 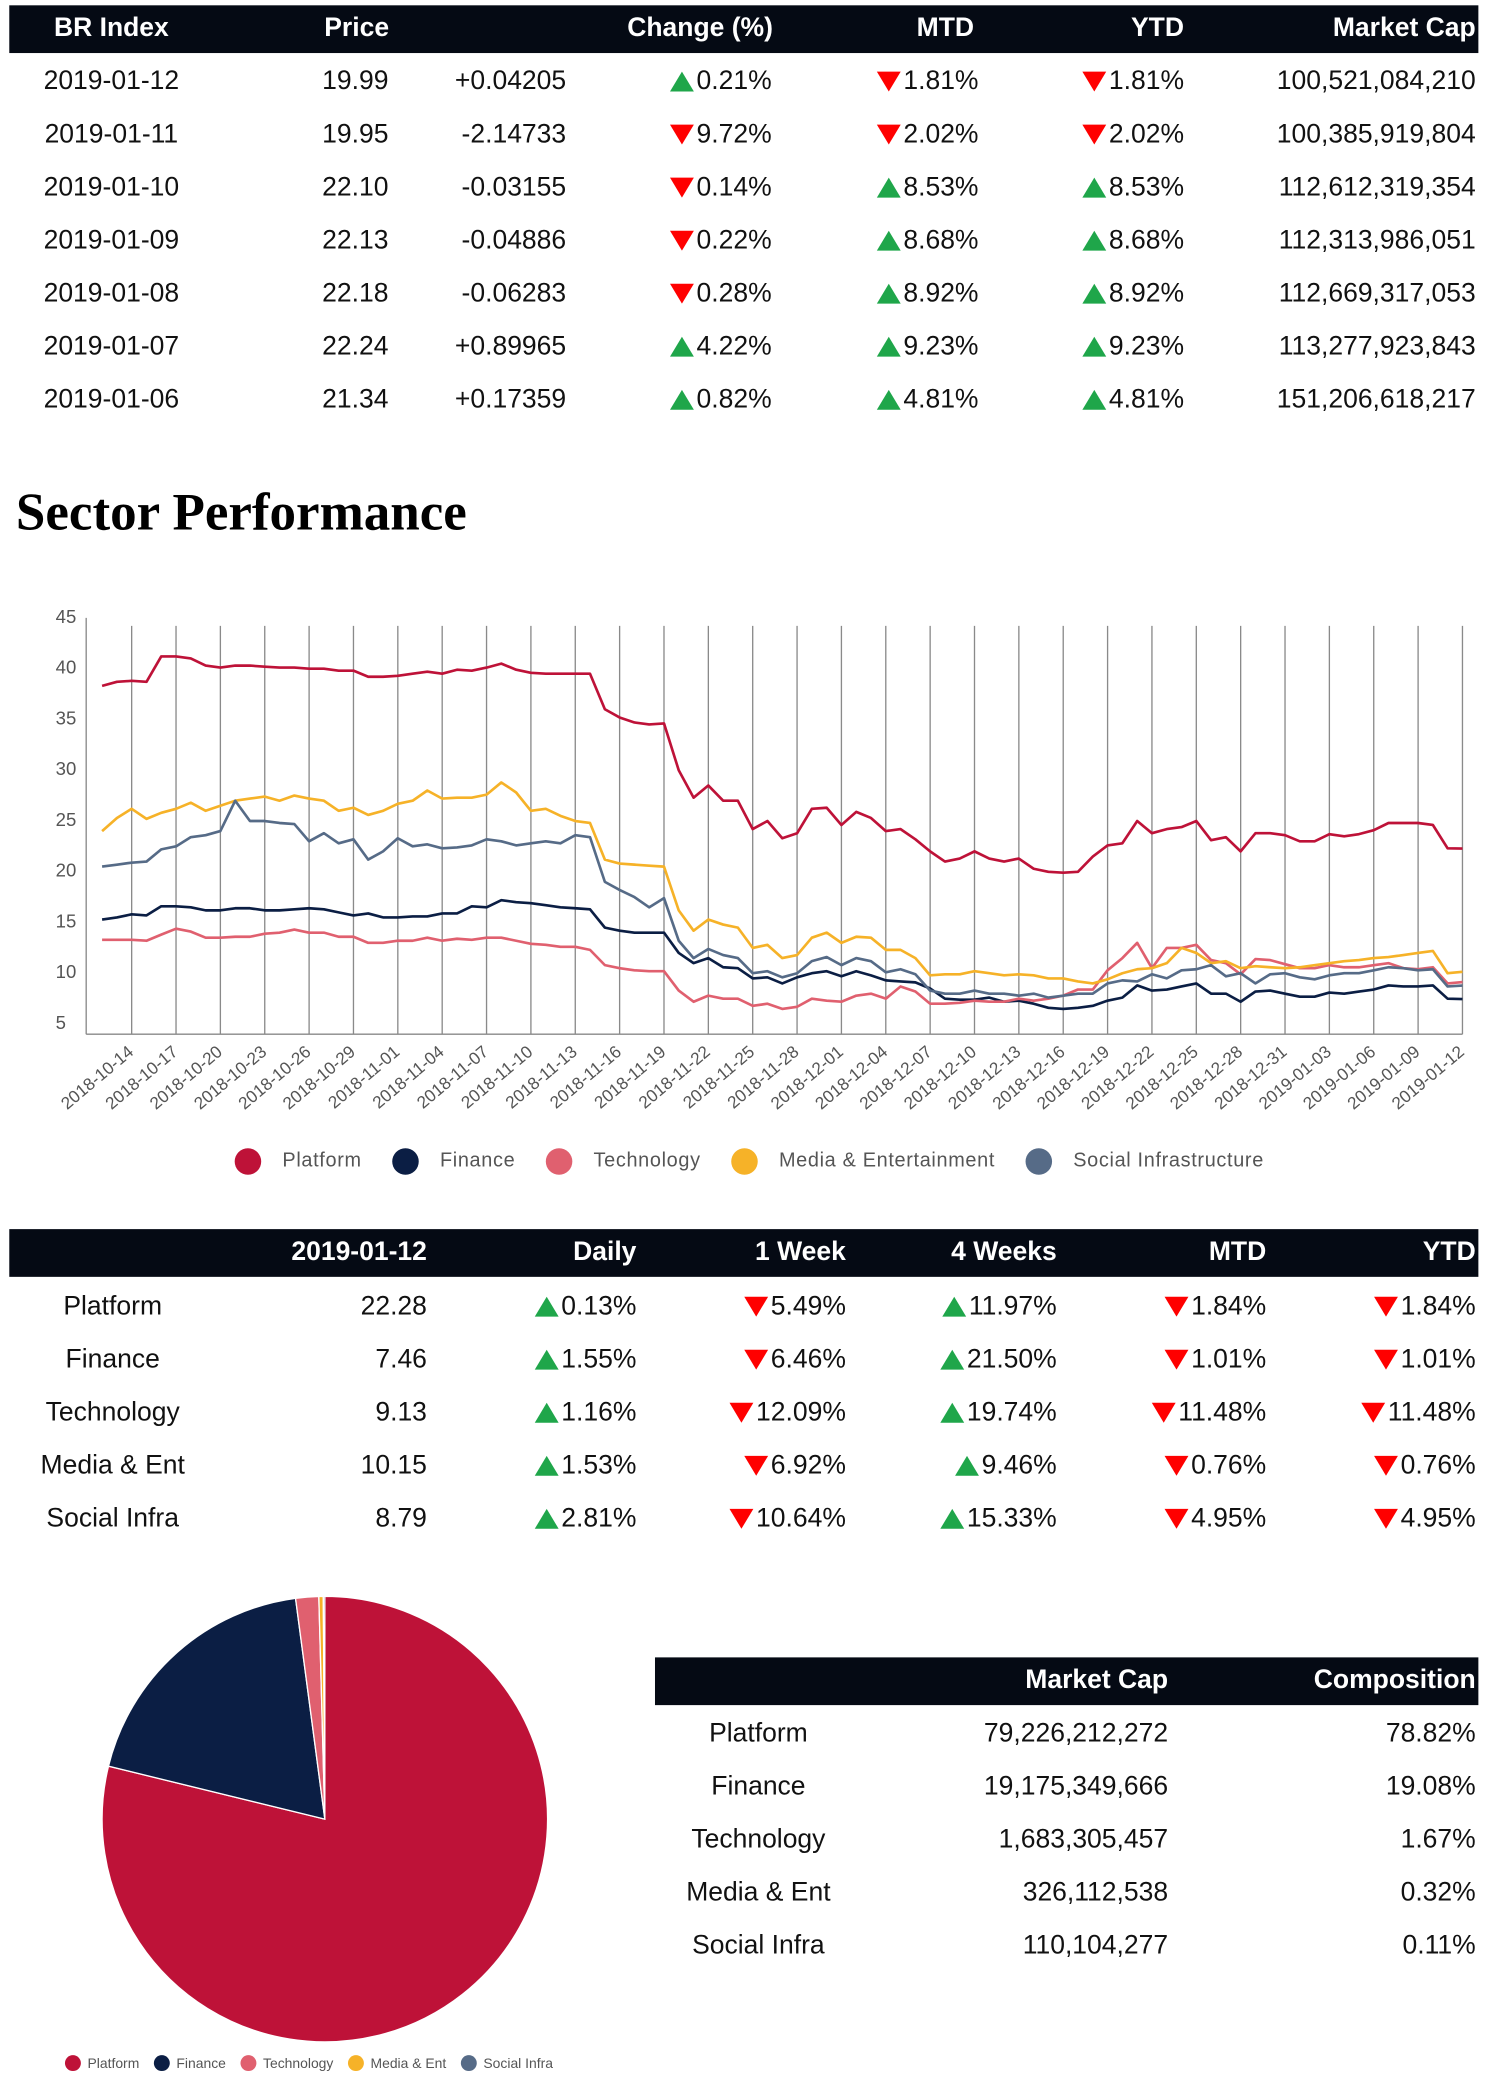 What do you see at coordinates (66, 667) in the screenshot?
I see `y-tick-label: 40` at bounding box center [66, 667].